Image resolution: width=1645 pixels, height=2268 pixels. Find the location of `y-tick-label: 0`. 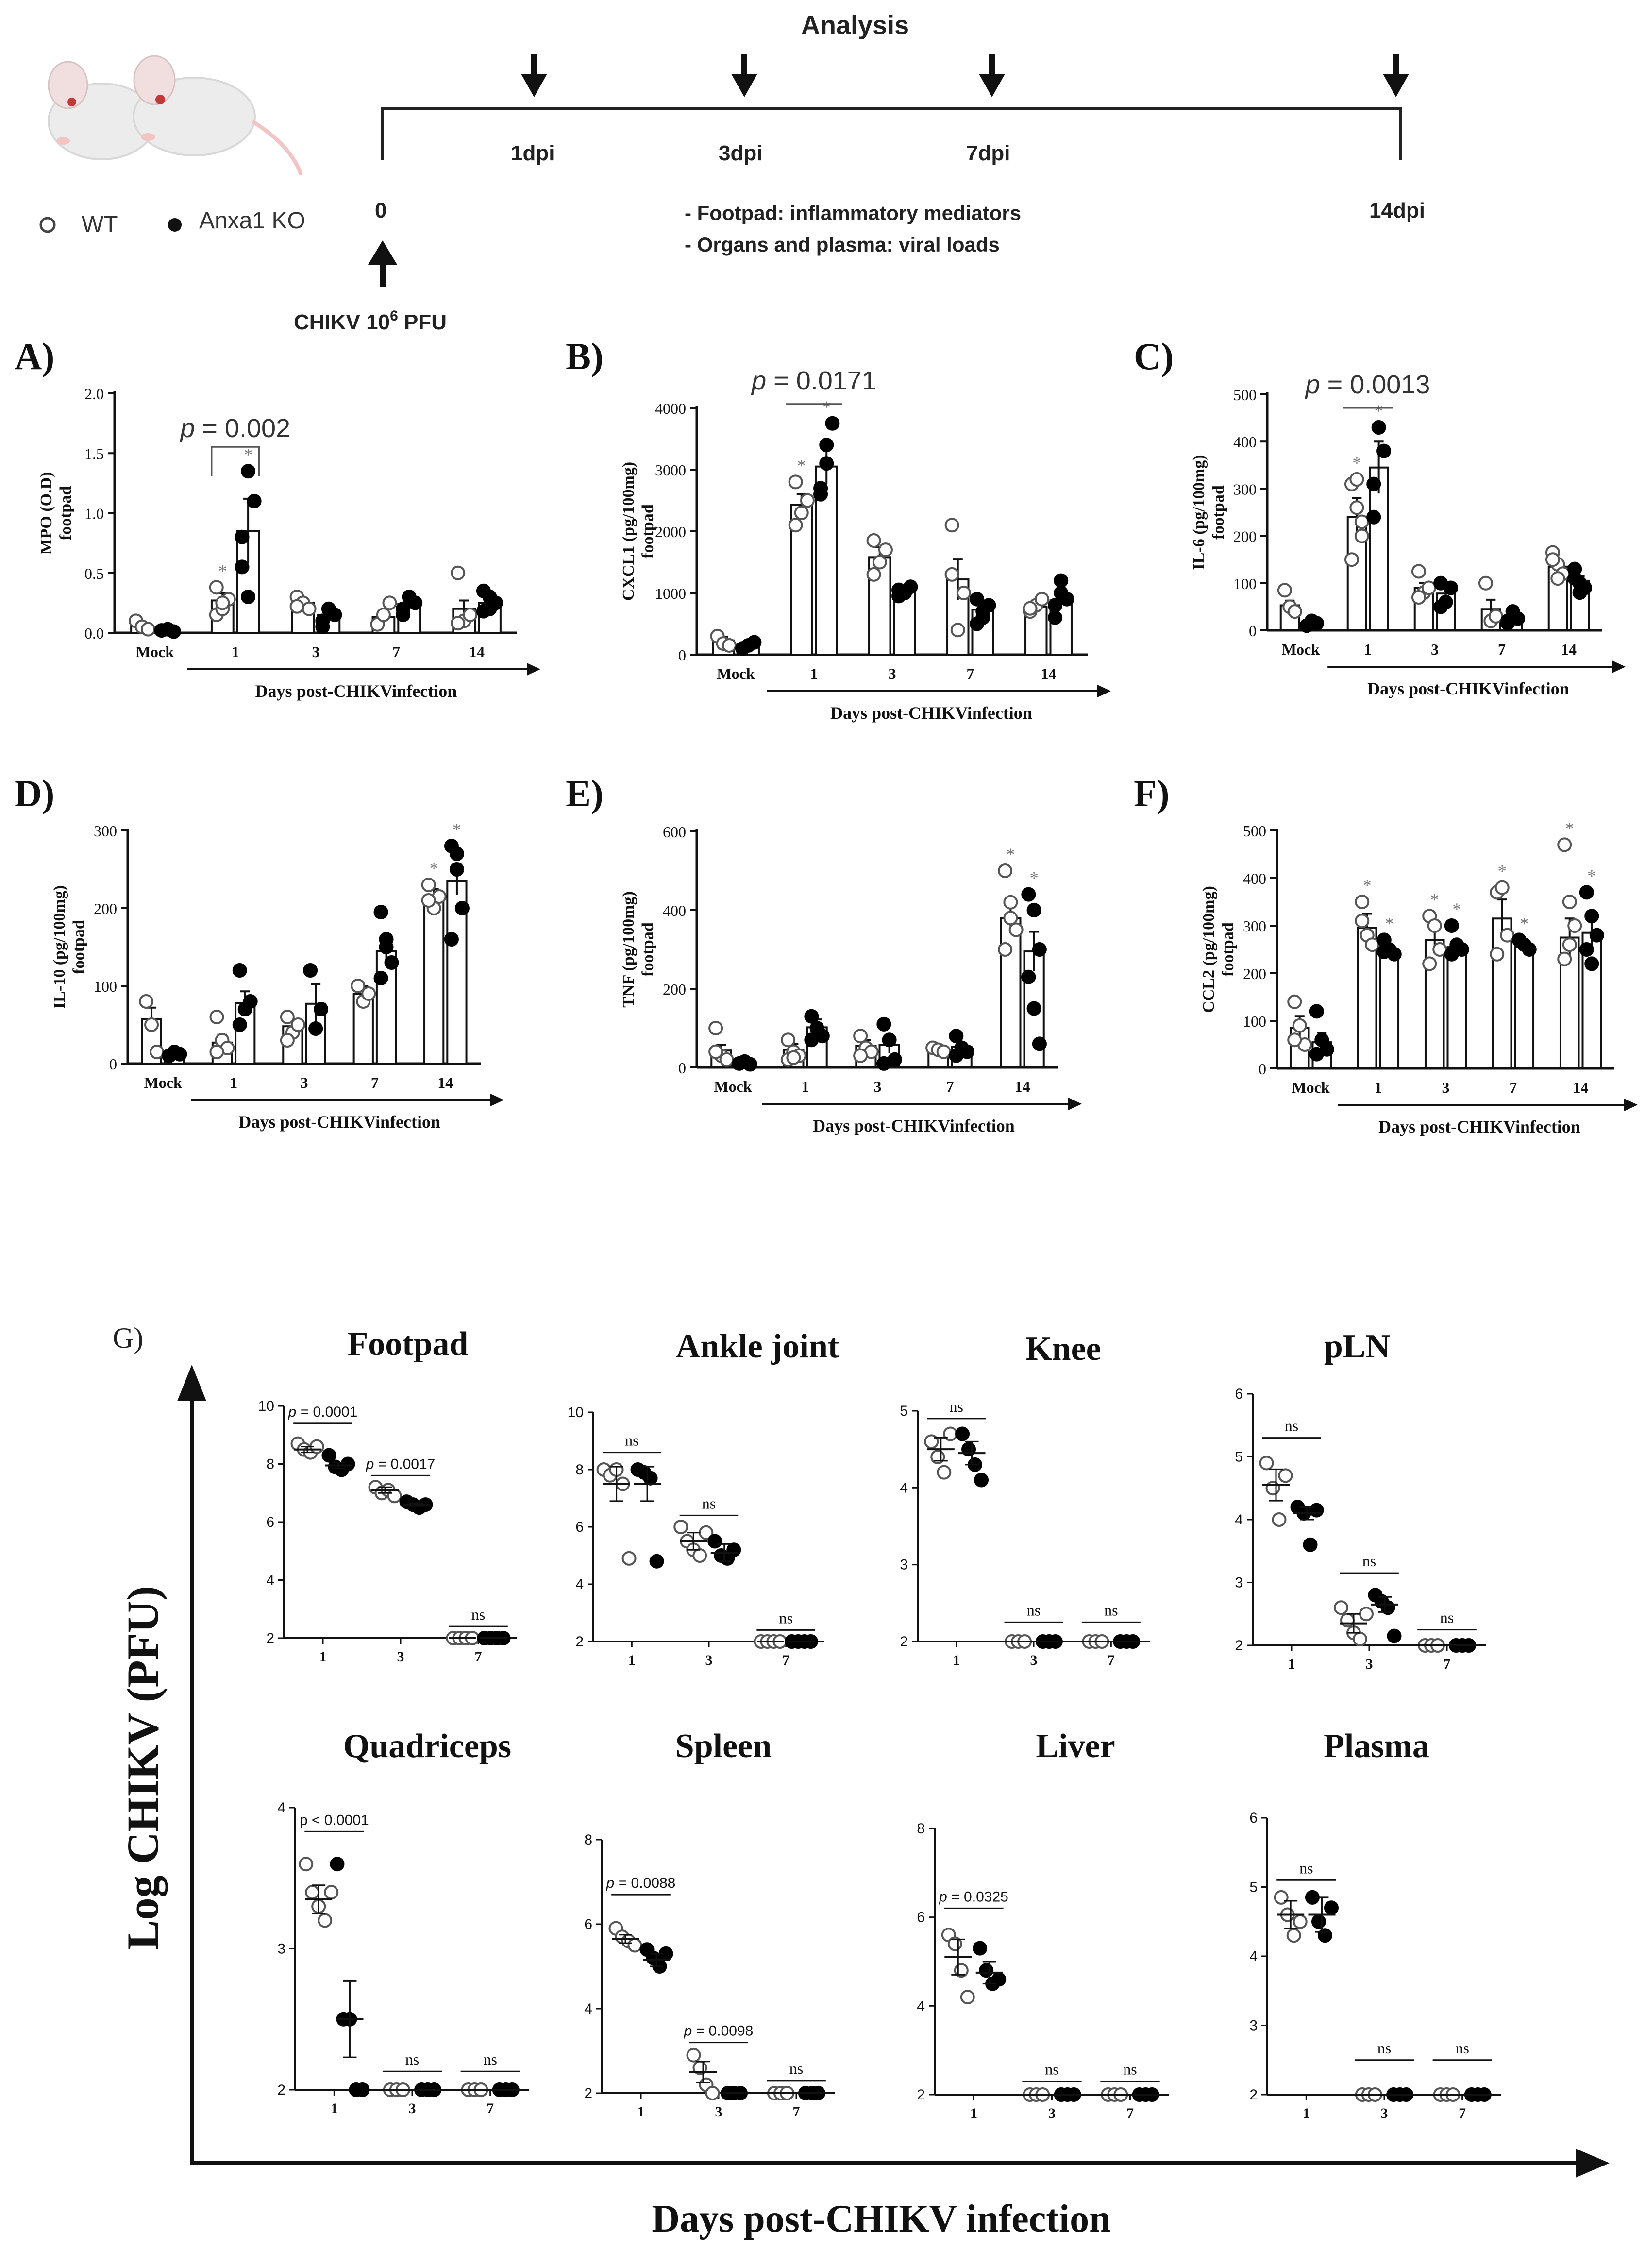

y-tick-label: 0 is located at coordinates (1262, 1069).